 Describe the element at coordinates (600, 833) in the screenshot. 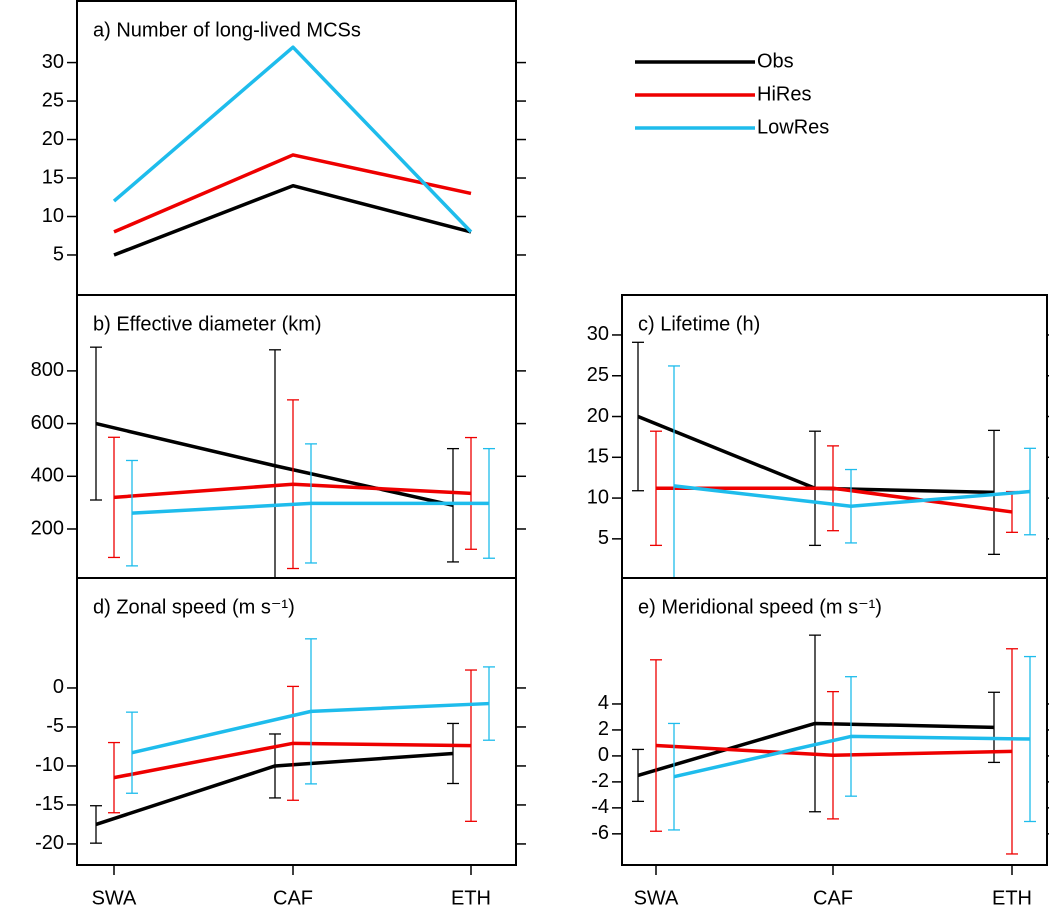

I see `y-tick-label: -6` at that location.